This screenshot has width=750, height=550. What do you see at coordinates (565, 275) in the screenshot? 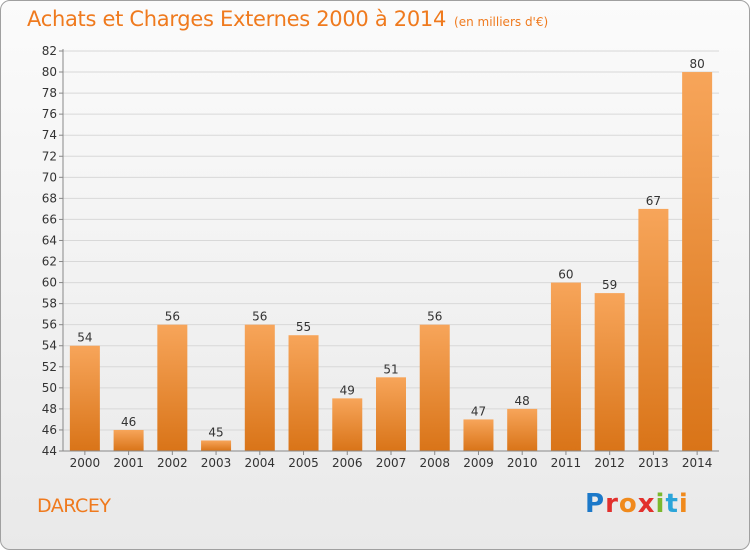
I see `data-label: 60` at bounding box center [565, 275].